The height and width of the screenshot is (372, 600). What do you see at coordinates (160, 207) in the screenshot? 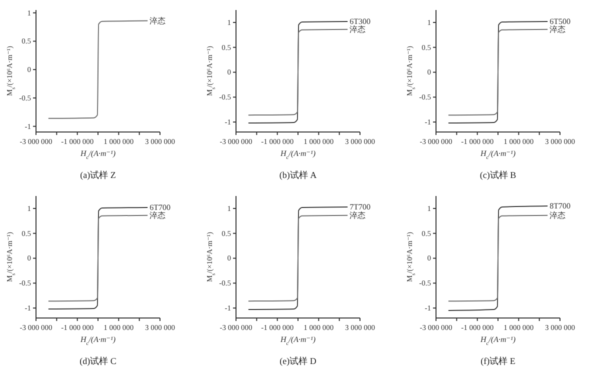
I see `series-label: 6T700` at bounding box center [160, 207].